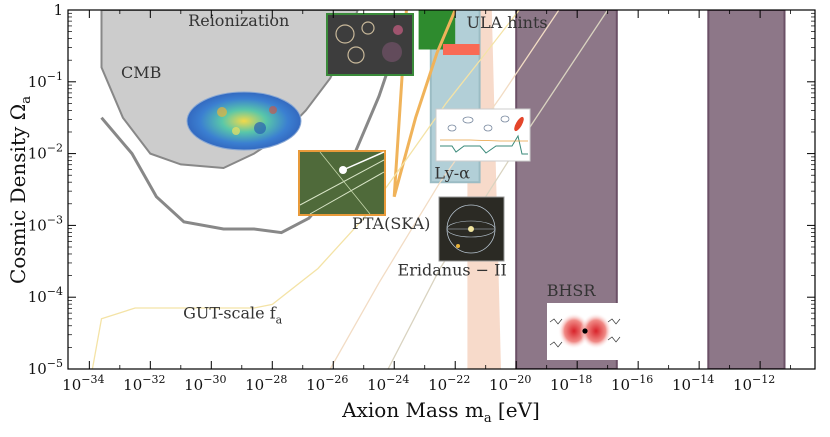 Image resolution: width=830 pixels, height=437 pixels. What do you see at coordinates (483, 135) in the screenshot?
I see `lyman-alpha-image` at bounding box center [483, 135].